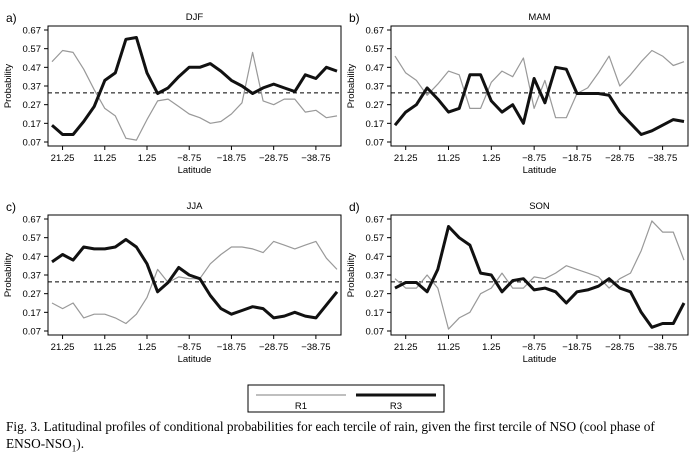 The height and width of the screenshot is (461, 700). What do you see at coordinates (74, 448) in the screenshot?
I see `caption-subscript: 1` at bounding box center [74, 448].